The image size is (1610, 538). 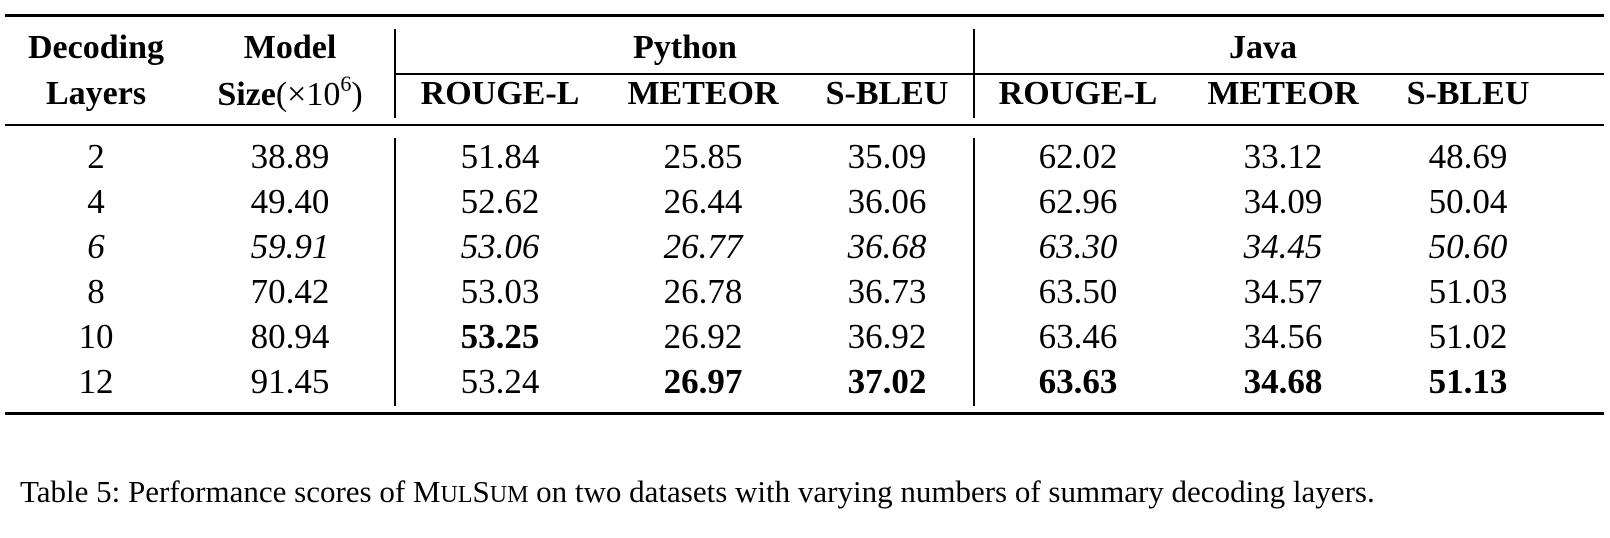 I want to click on header-python-meteor: METEOR, so click(x=703, y=93).